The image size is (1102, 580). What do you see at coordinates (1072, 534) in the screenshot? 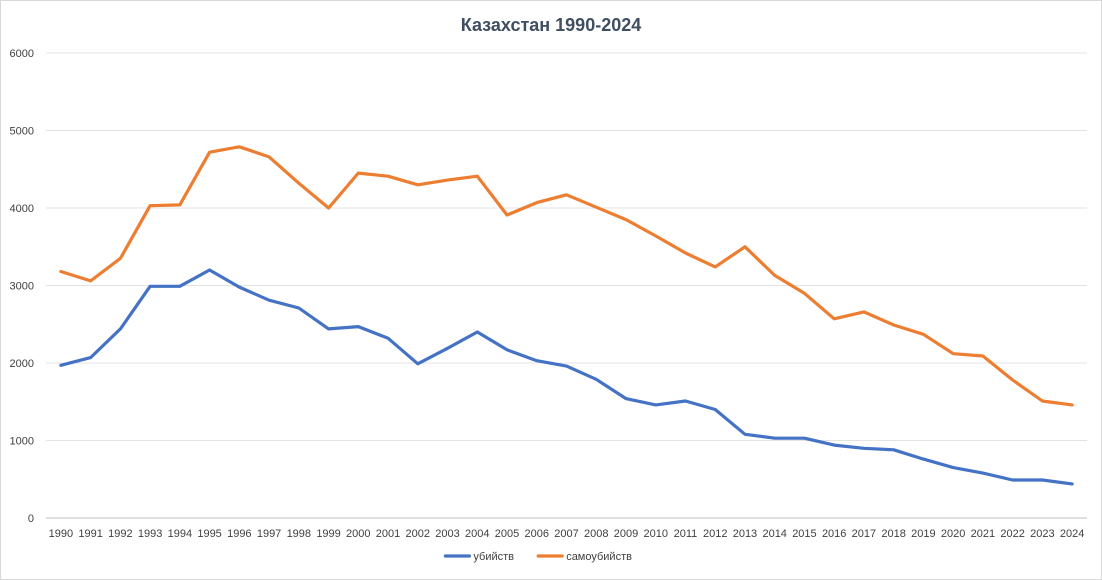
I see `x-tick-label: 2024` at bounding box center [1072, 534].